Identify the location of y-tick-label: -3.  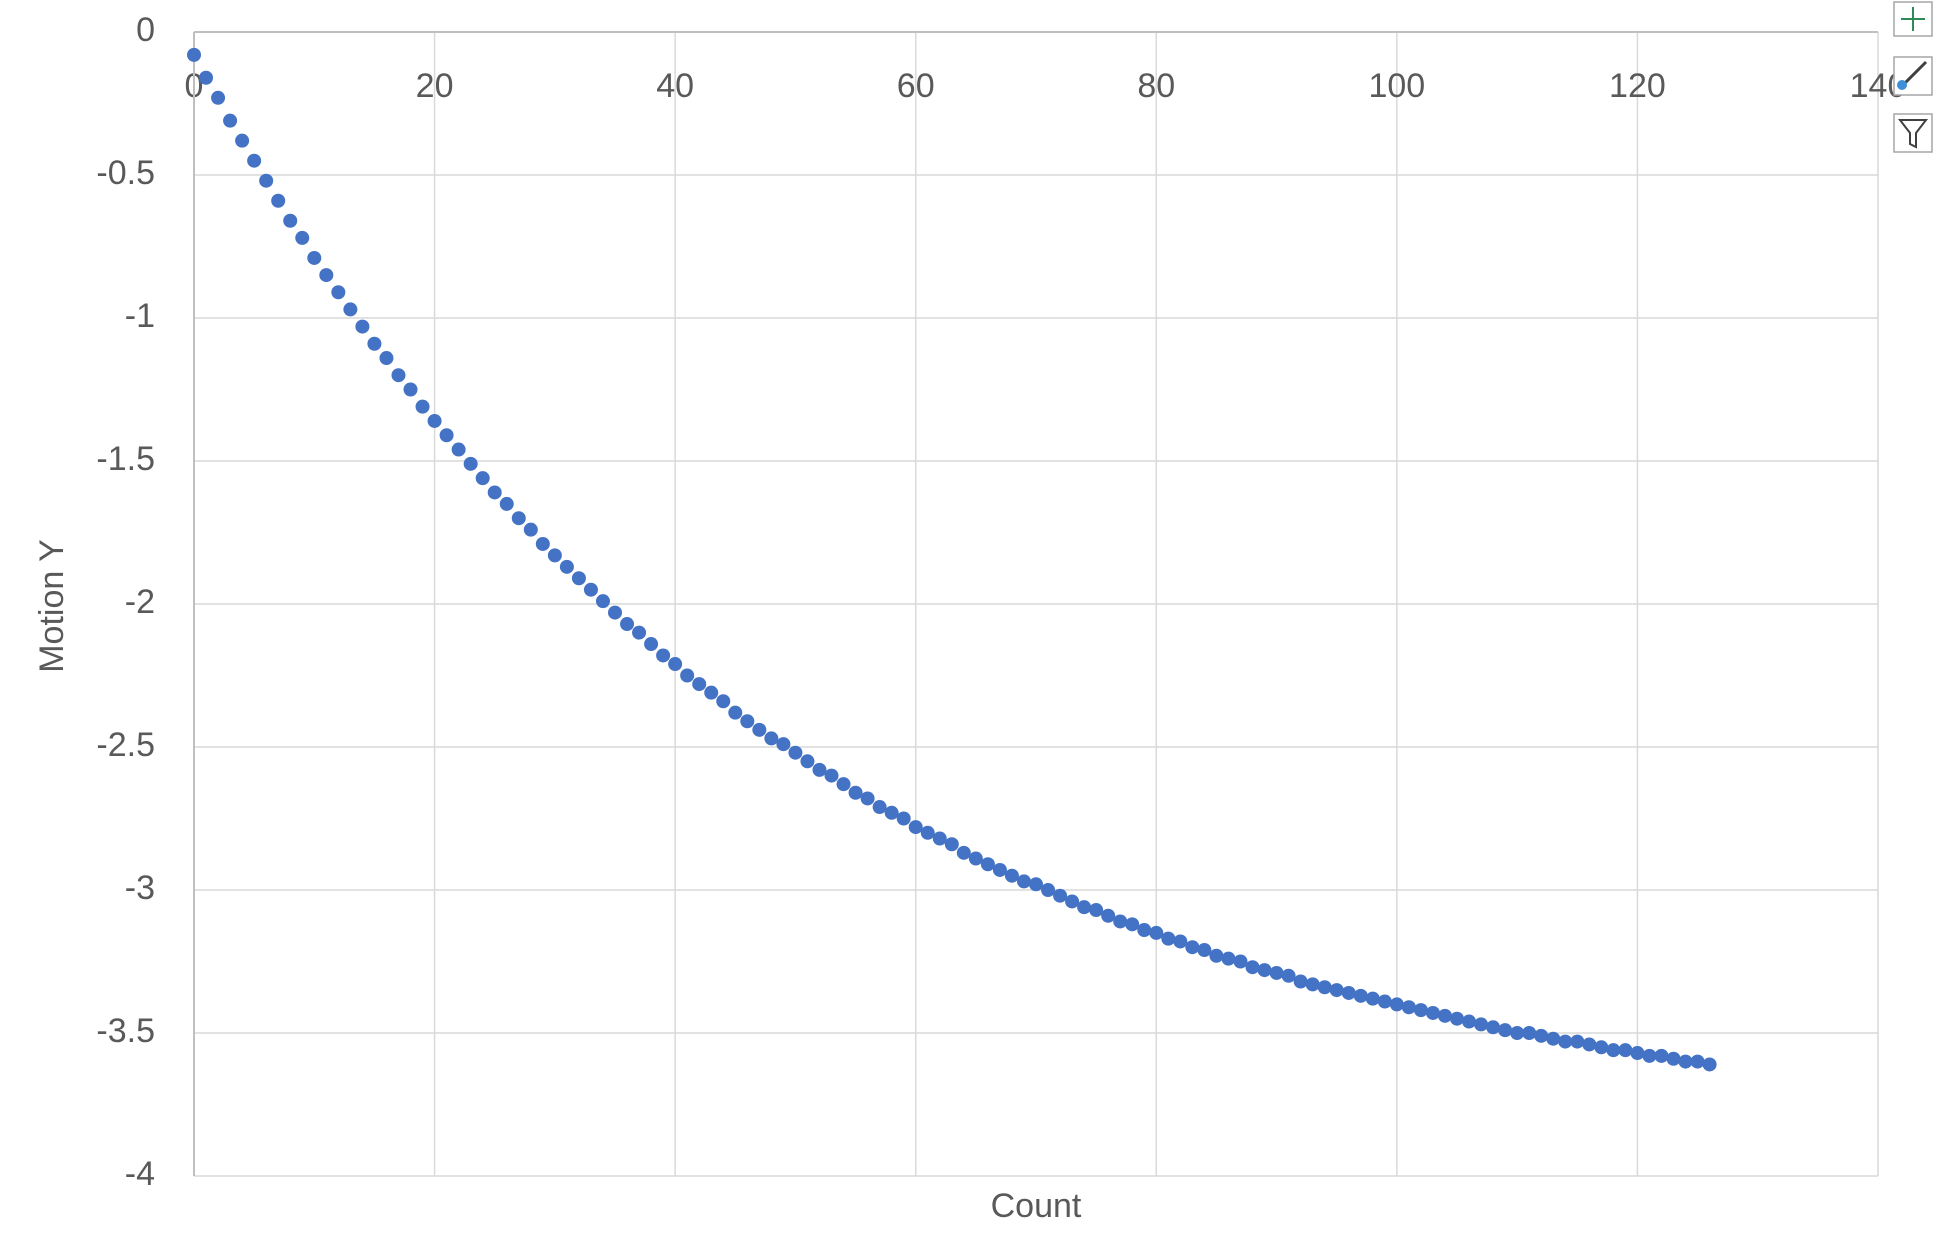
(140, 888).